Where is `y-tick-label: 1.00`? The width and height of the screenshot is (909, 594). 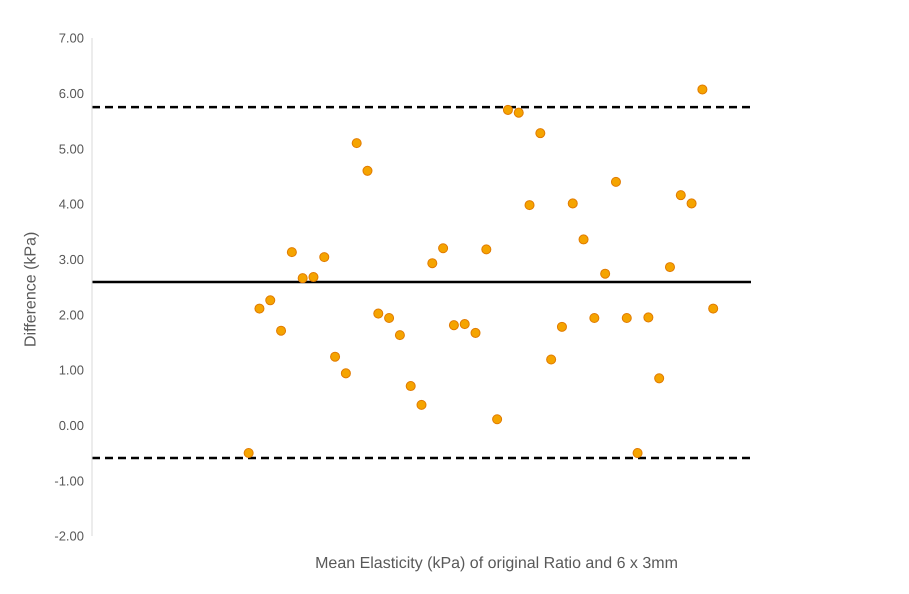 y-tick-label: 1.00 is located at coordinates (71, 370).